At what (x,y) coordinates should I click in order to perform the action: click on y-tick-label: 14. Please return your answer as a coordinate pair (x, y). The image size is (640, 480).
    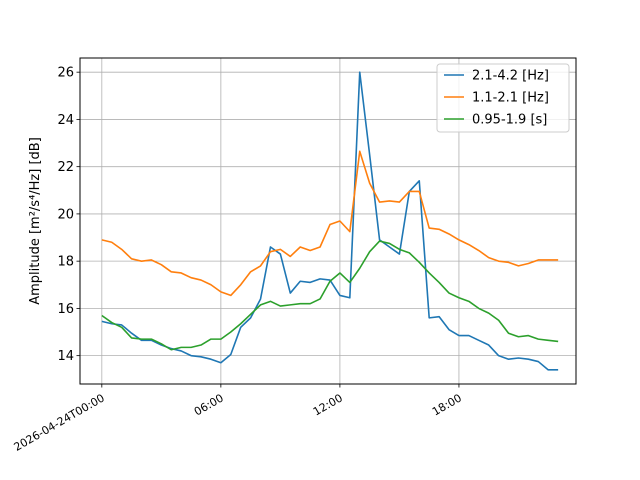
    Looking at the image, I should click on (65, 356).